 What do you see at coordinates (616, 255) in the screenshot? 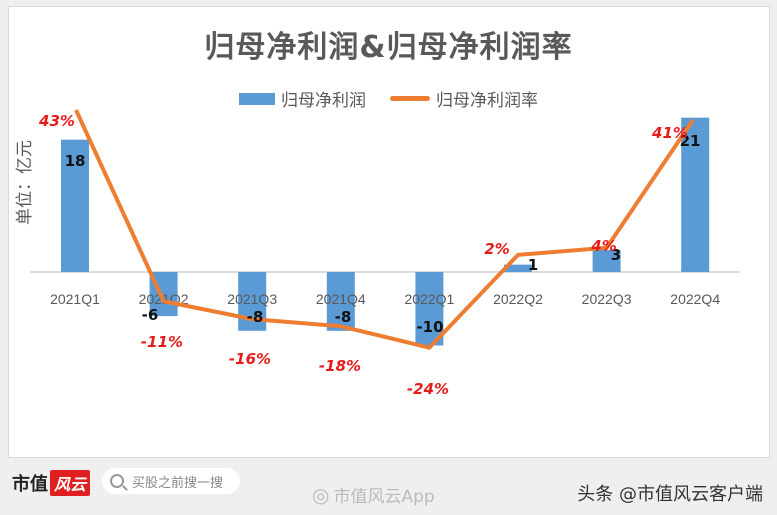
I see `bar-value-label: 3` at bounding box center [616, 255].